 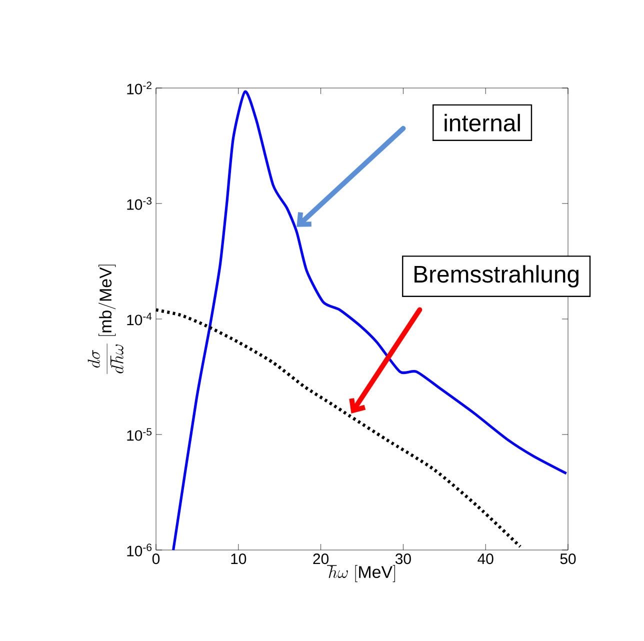 I want to click on y-axis-title: $\frac{d\sigma}{d\hbar\omega}\ [\mathrm{mb/MeV}]$, so click(x=106, y=319).